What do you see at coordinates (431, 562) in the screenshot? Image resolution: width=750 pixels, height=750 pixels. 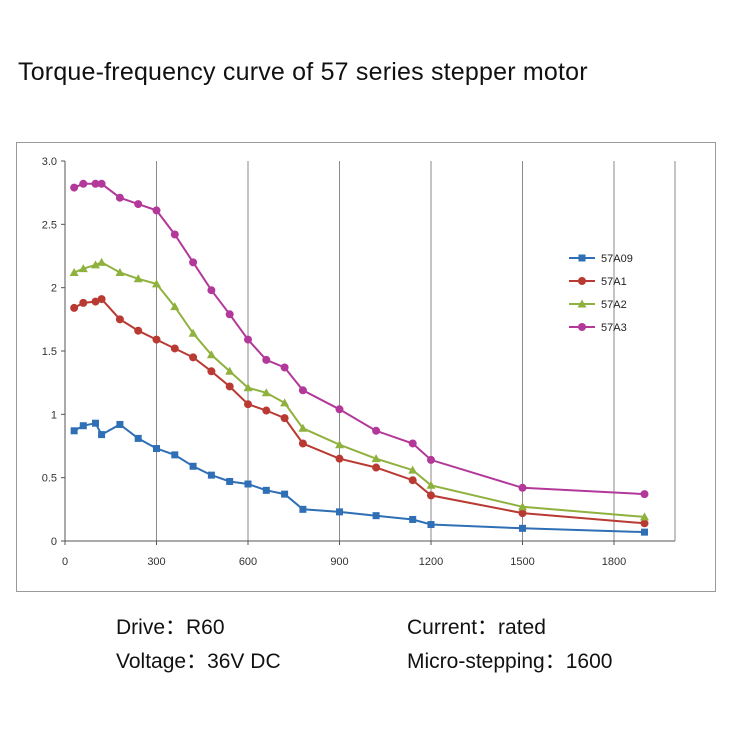 I see `x-tick-label: 1200` at bounding box center [431, 562].